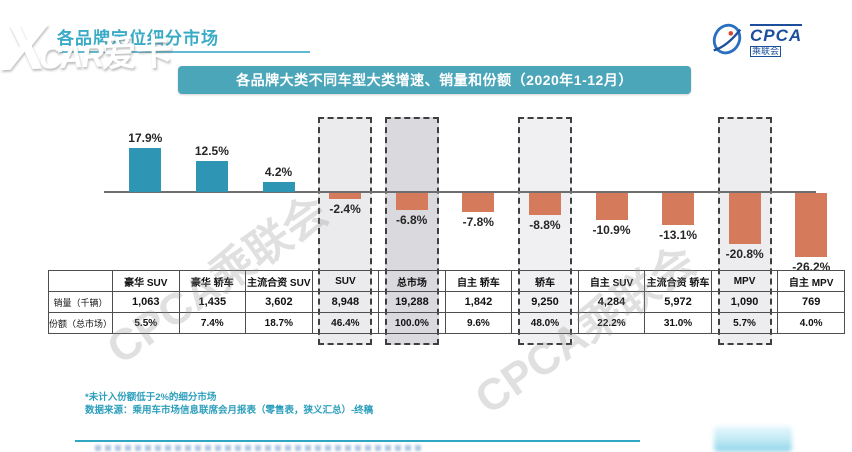  I want to click on growth-bar-自主 MPV, so click(811, 225).